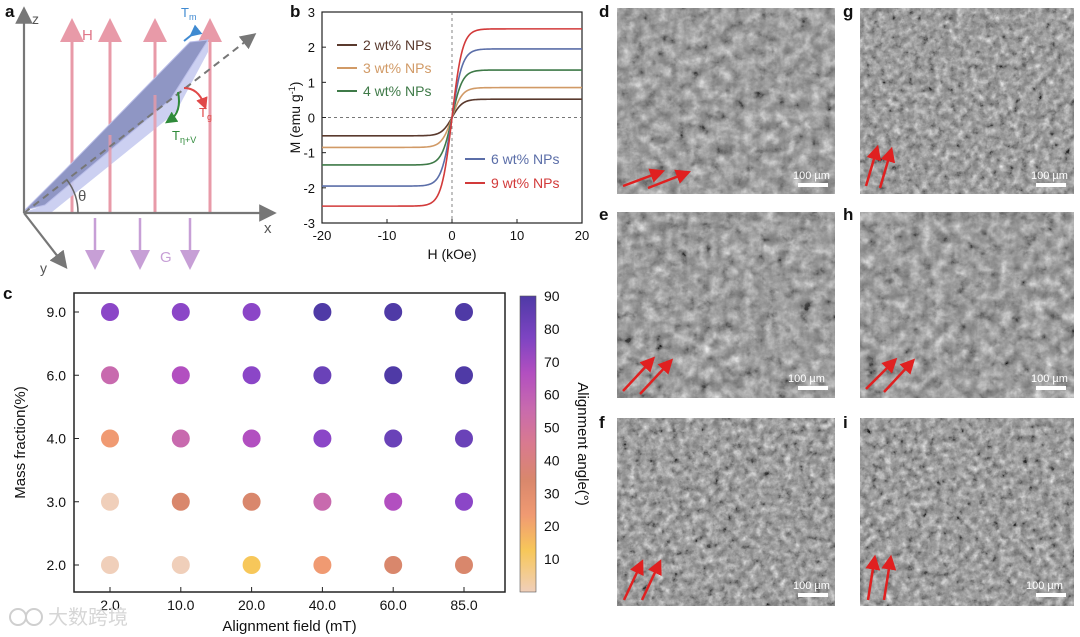 The width and height of the screenshot is (1080, 637). What do you see at coordinates (552, 428) in the screenshot?
I see `colorbar-tick-label: 50` at bounding box center [552, 428].